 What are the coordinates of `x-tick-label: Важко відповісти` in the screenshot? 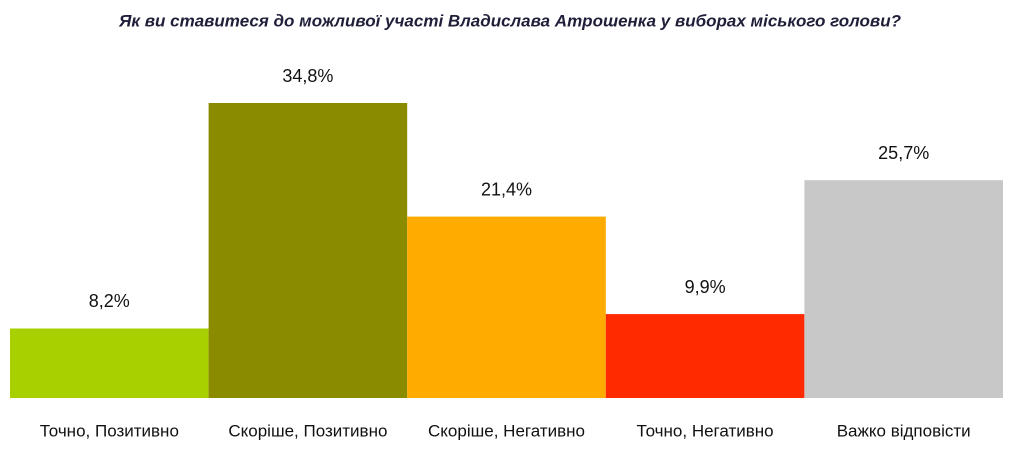 It's located at (904, 430).